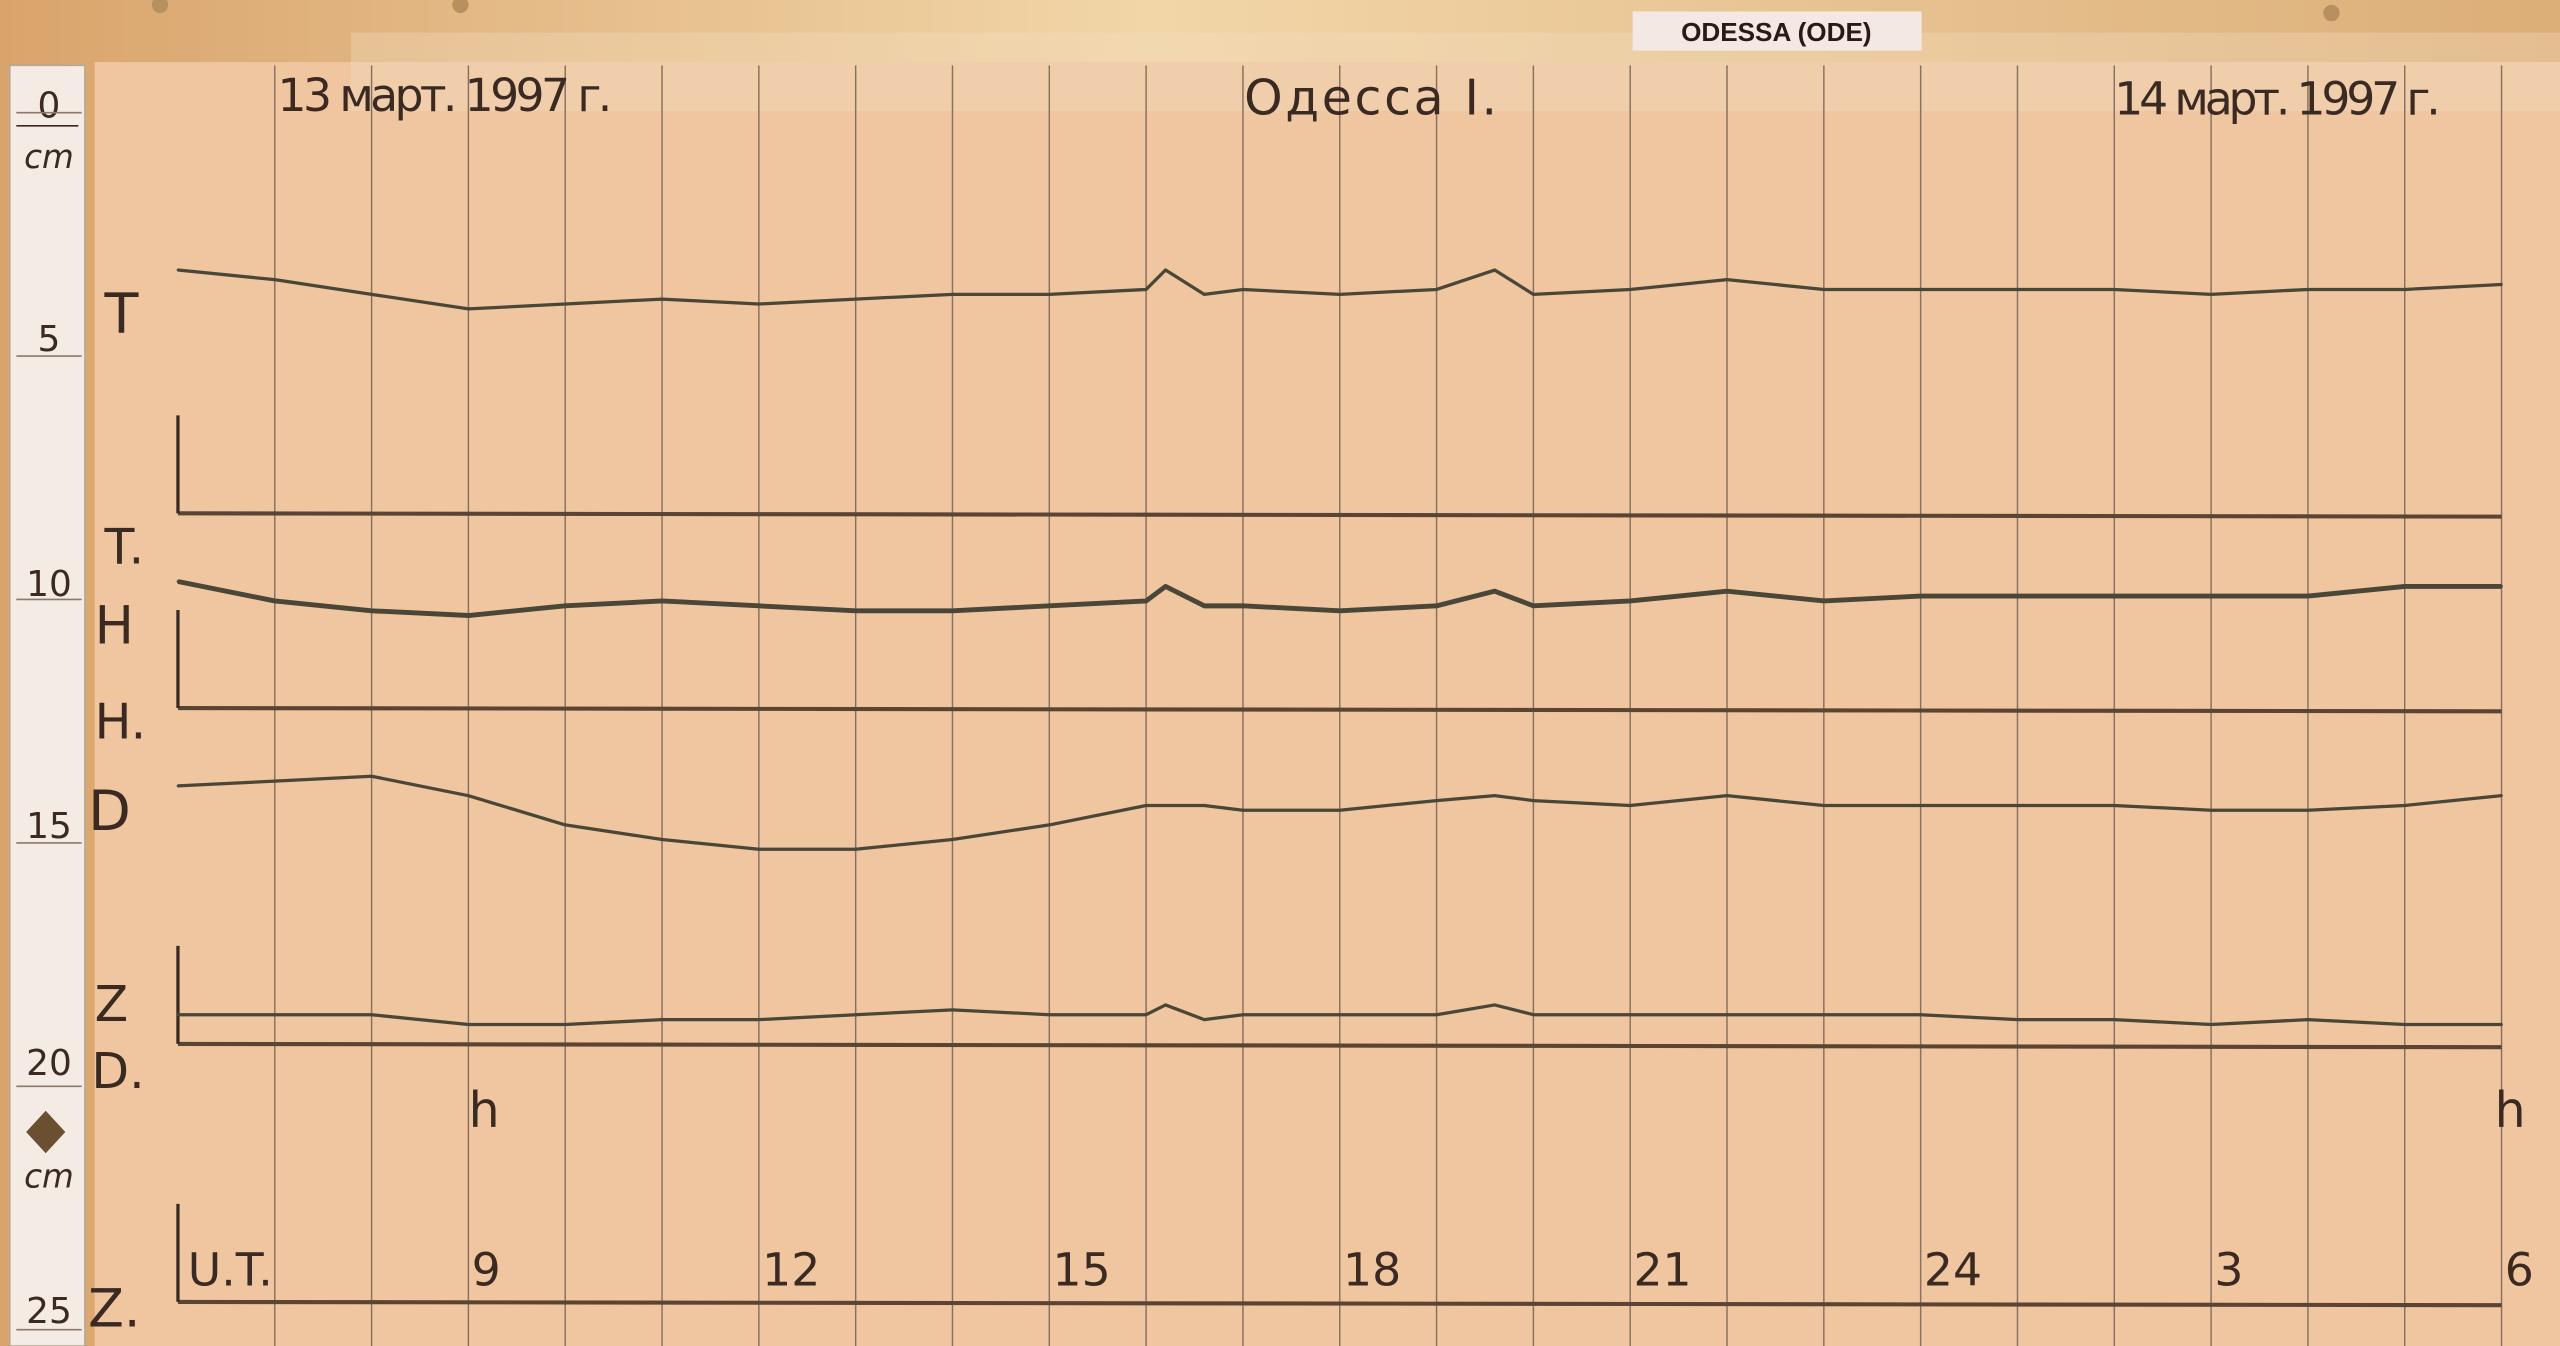 The height and width of the screenshot is (1346, 2560). Describe the element at coordinates (49, 1177) in the screenshot. I see `ruler-unit-bottom: cm` at that location.